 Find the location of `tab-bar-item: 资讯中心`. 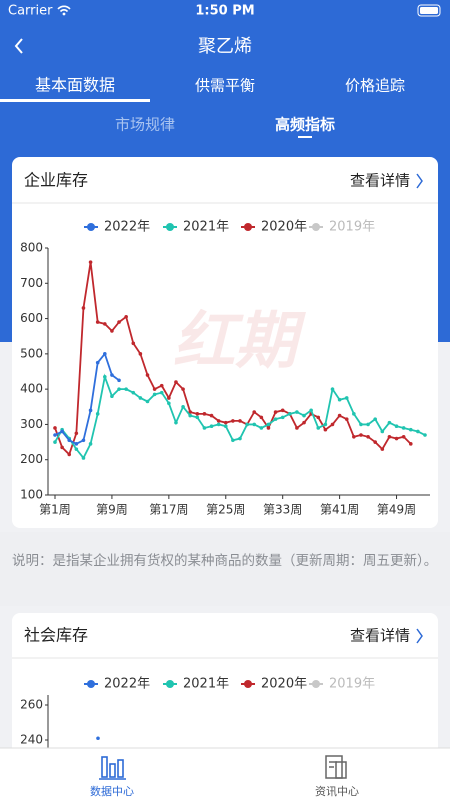

tab-bar-item: 资讯中心 is located at coordinates (337, 791).